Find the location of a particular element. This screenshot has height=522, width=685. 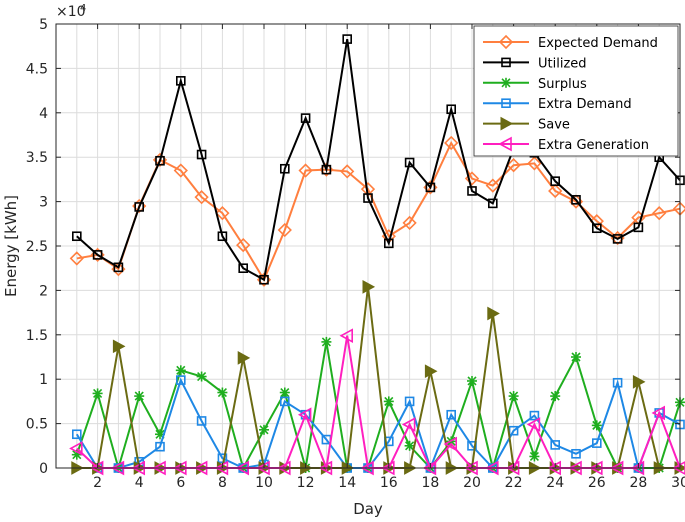

y-tick-label: 2.5 is located at coordinates (37, 247).